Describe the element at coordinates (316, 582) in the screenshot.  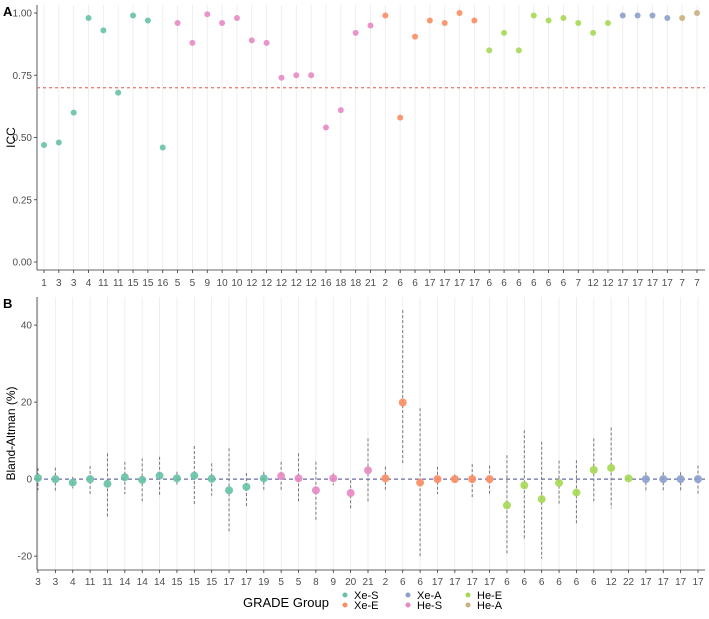
I see `x-tick-label: 8` at that location.